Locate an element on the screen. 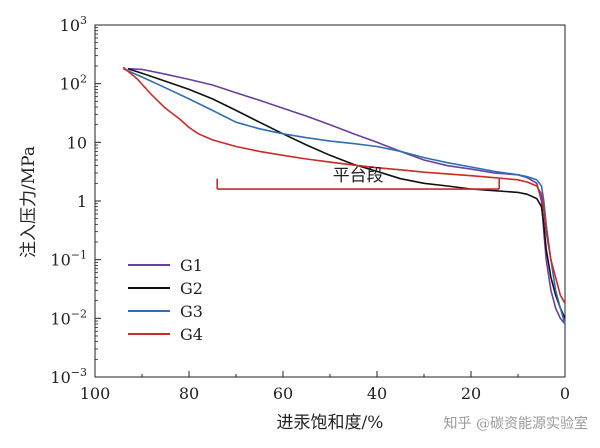  legend-label-g3: G3 is located at coordinates (191, 311).